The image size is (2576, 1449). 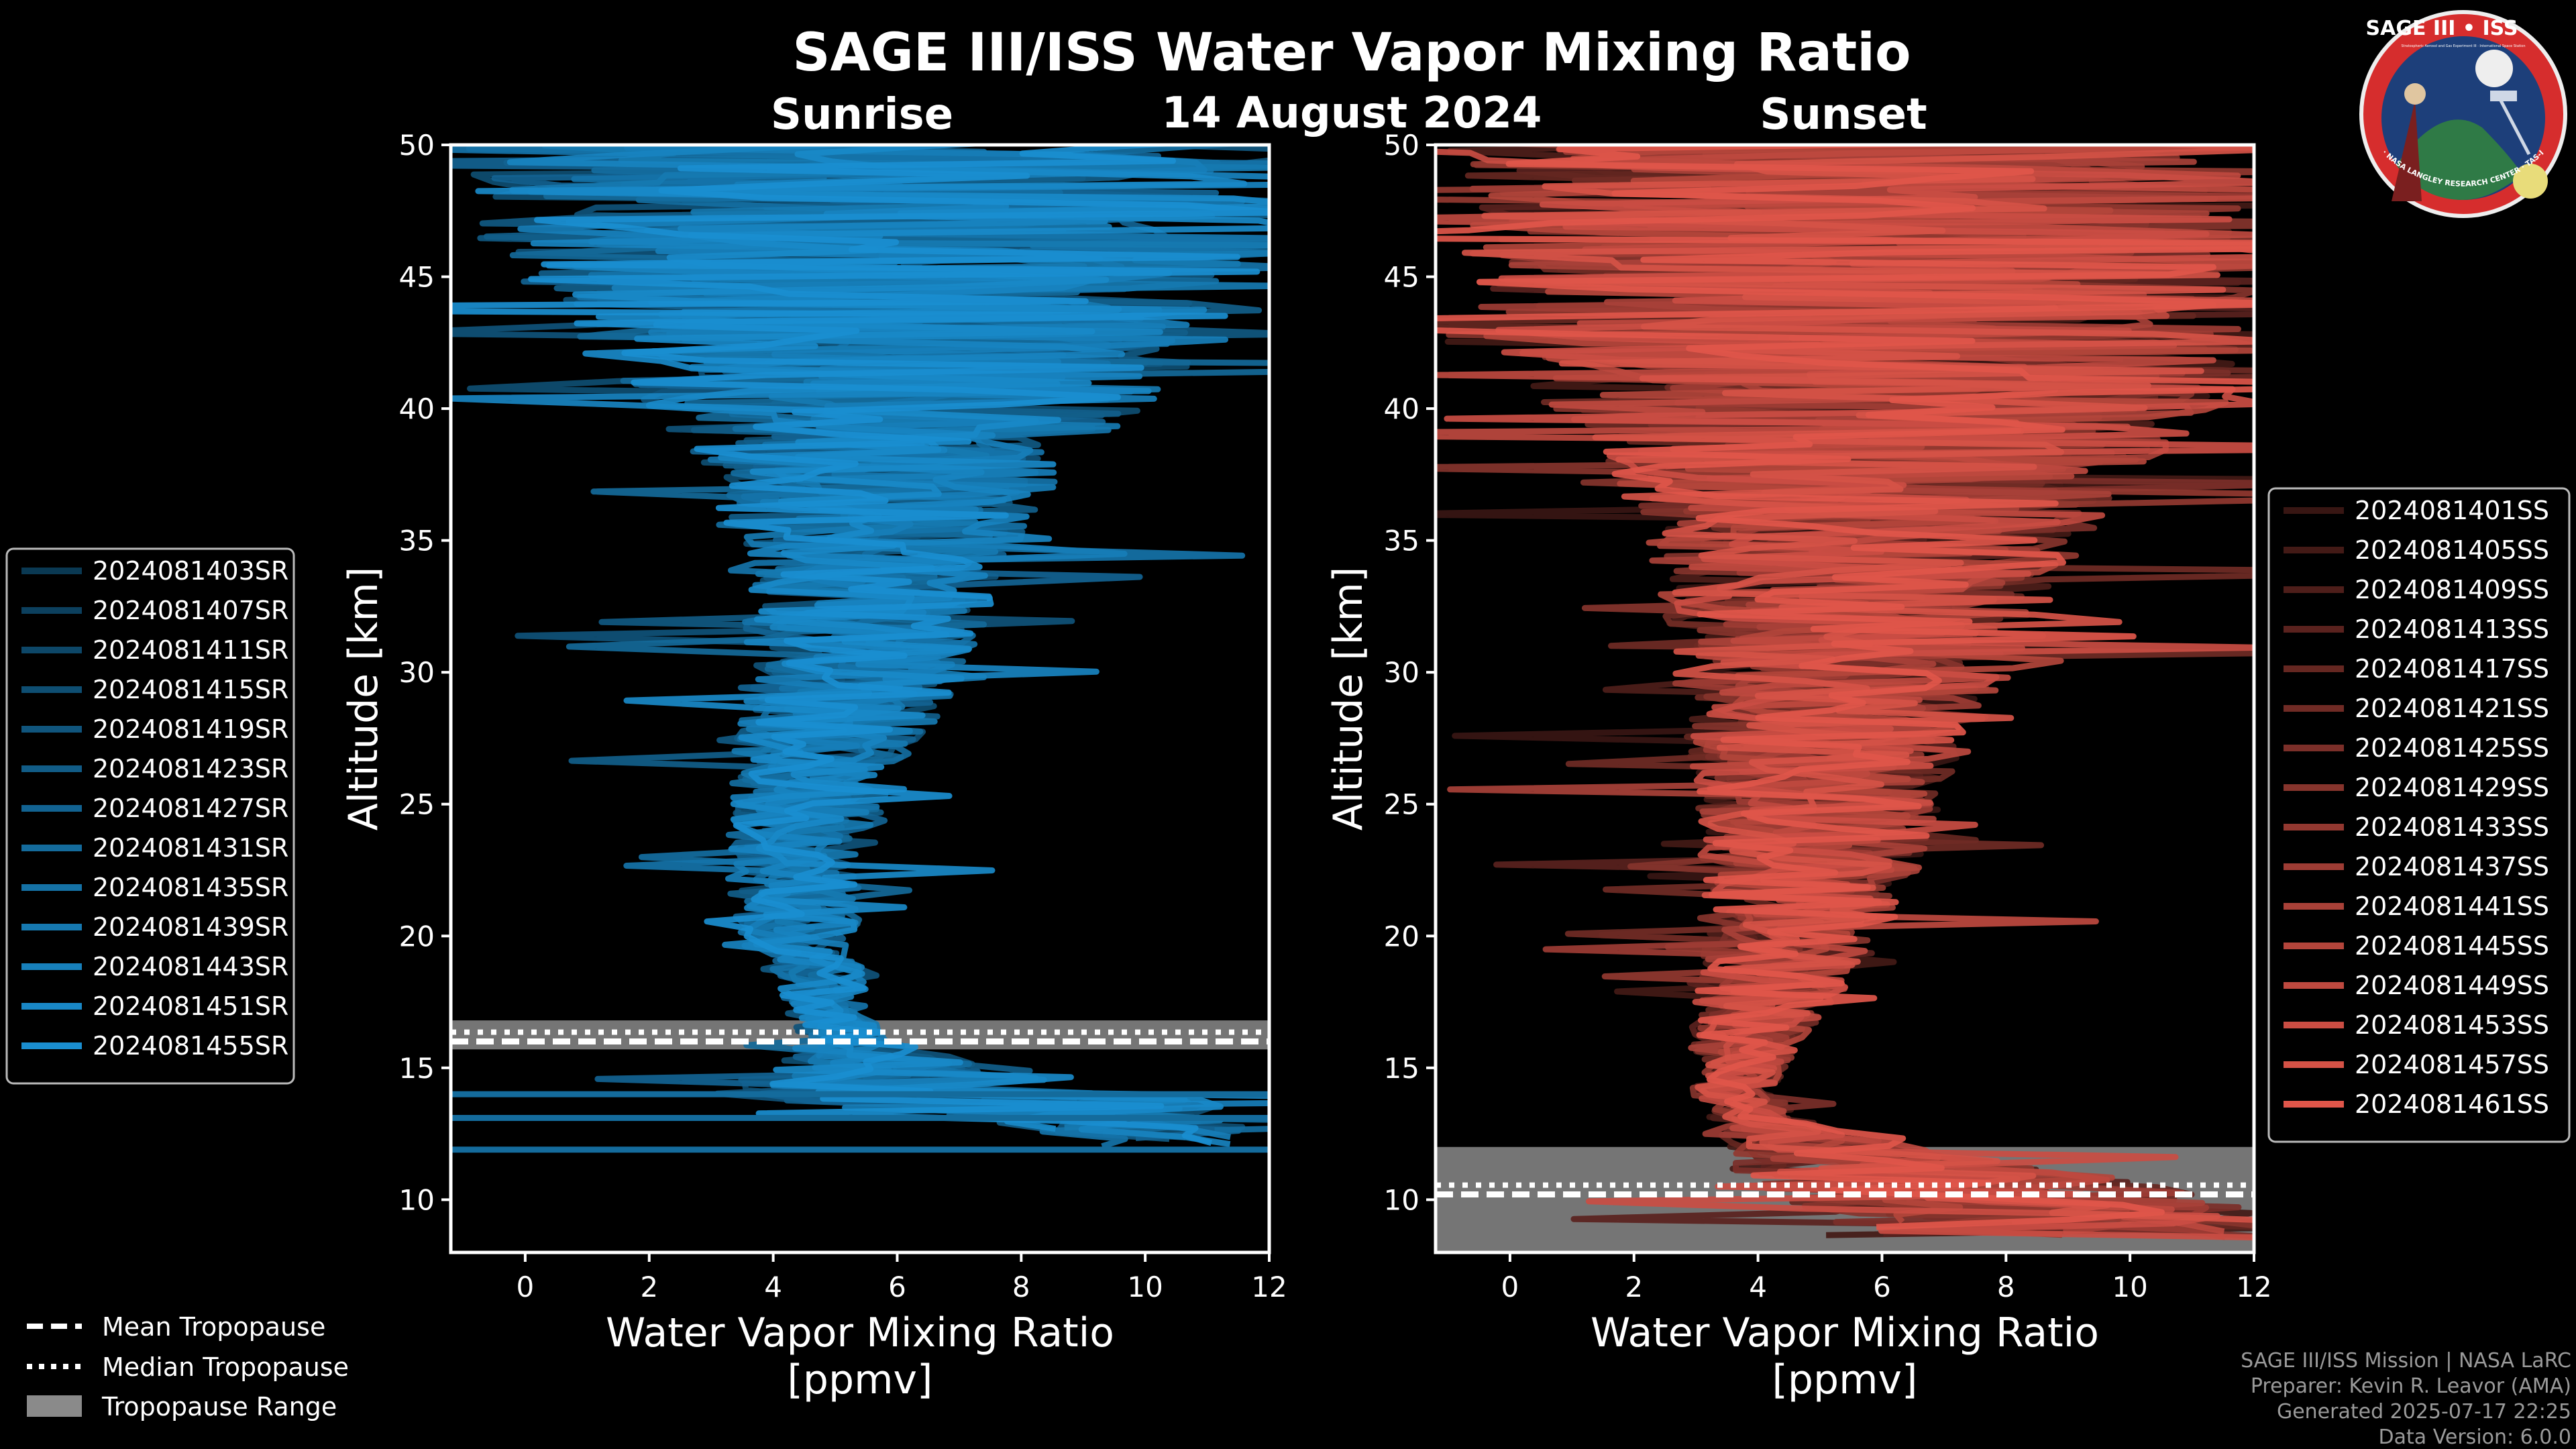 I want to click on legend-label-2024081453SS: 2024081453SS, so click(x=2452, y=1025).